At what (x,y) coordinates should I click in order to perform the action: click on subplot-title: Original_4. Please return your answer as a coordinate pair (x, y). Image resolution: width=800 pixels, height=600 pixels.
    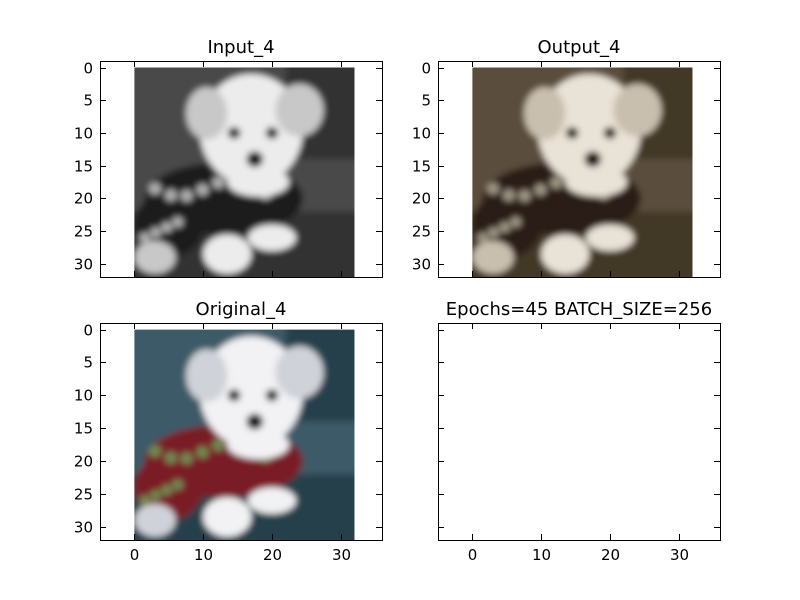
    Looking at the image, I should click on (241, 309).